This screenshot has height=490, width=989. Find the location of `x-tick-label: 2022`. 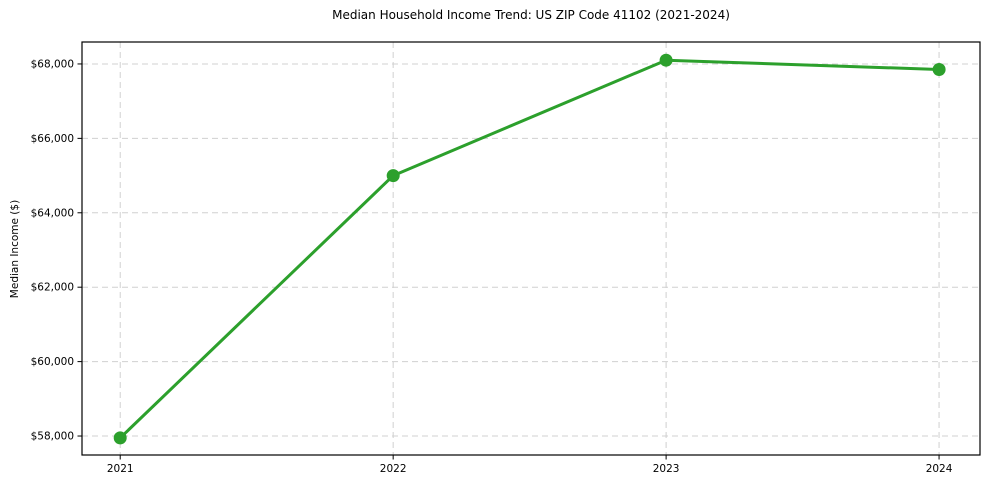

x-tick-label: 2022 is located at coordinates (393, 469).